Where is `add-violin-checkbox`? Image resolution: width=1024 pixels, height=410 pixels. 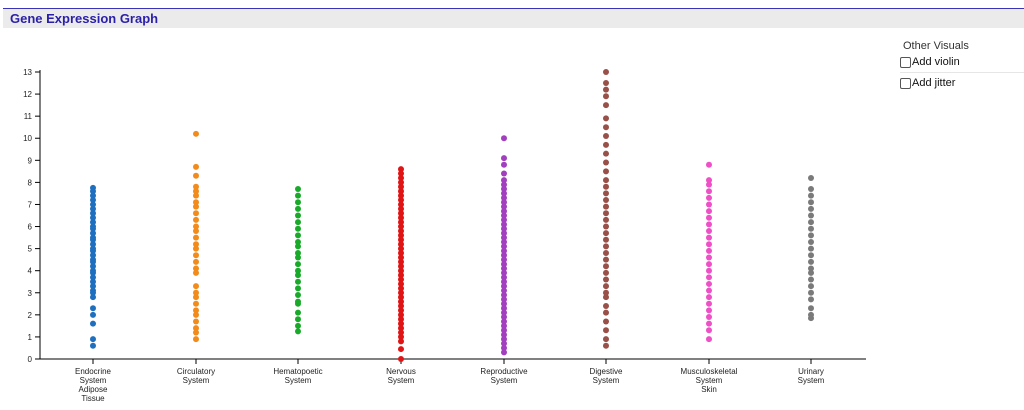 add-violin-checkbox is located at coordinates (905, 62).